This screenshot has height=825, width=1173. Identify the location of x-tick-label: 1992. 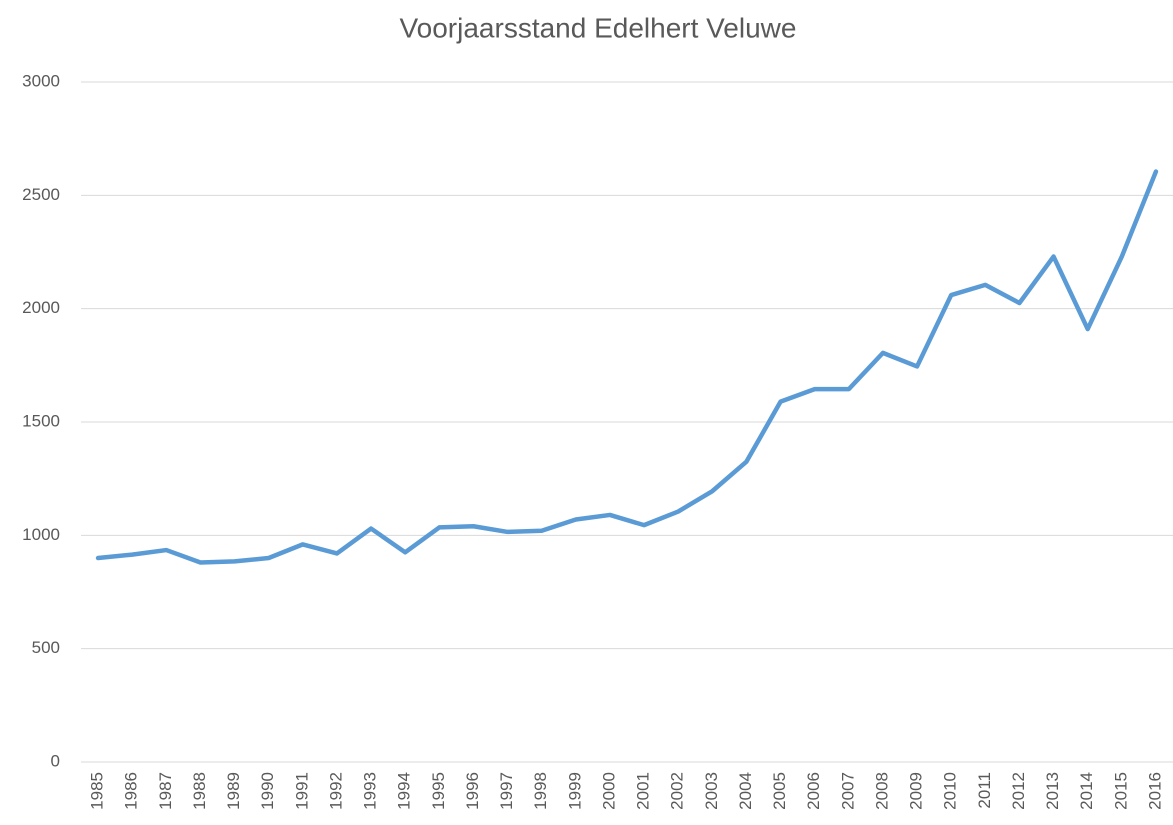
(335, 791).